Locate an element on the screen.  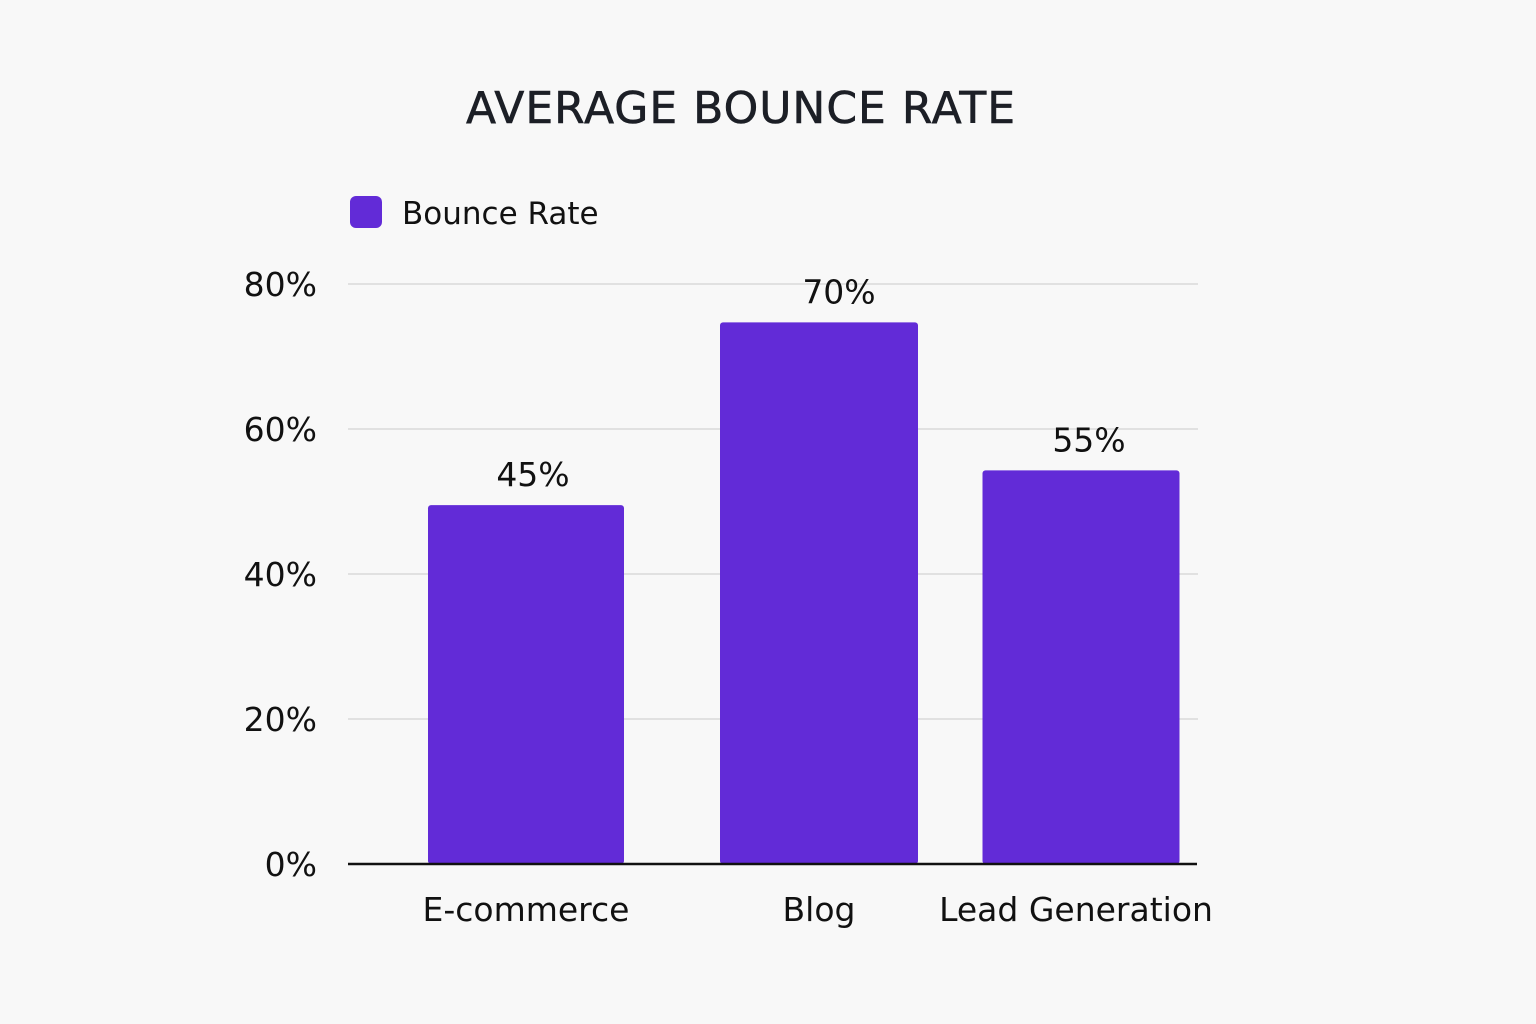
data-label: 55% is located at coordinates (1088, 439).